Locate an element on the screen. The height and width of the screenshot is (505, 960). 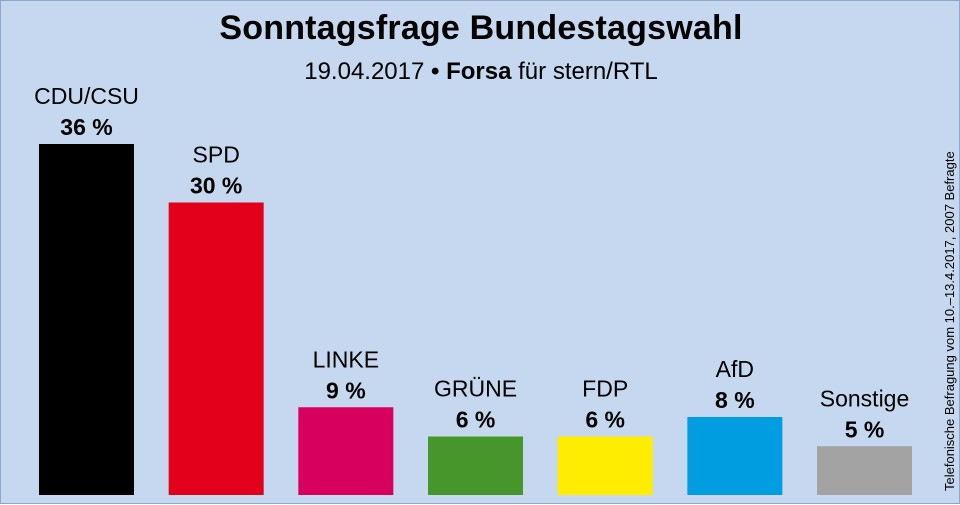
category-label-afd: AfD is located at coordinates (735, 369).